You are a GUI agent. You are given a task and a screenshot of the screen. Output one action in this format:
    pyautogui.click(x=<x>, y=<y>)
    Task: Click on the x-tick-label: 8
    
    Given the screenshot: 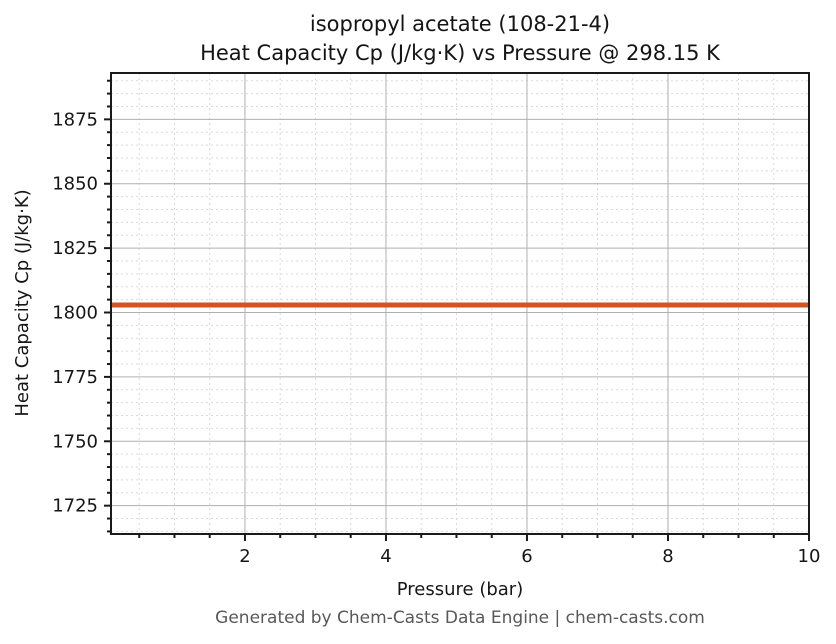 What is the action you would take?
    pyautogui.click(x=667, y=556)
    